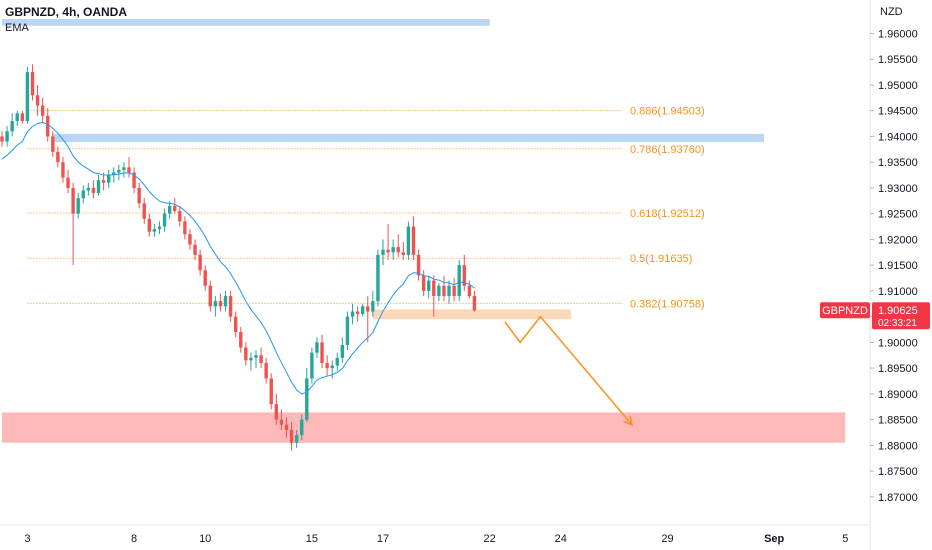 The image size is (932, 550). I want to click on fib-label: 0.618(1.92512), so click(667, 214).